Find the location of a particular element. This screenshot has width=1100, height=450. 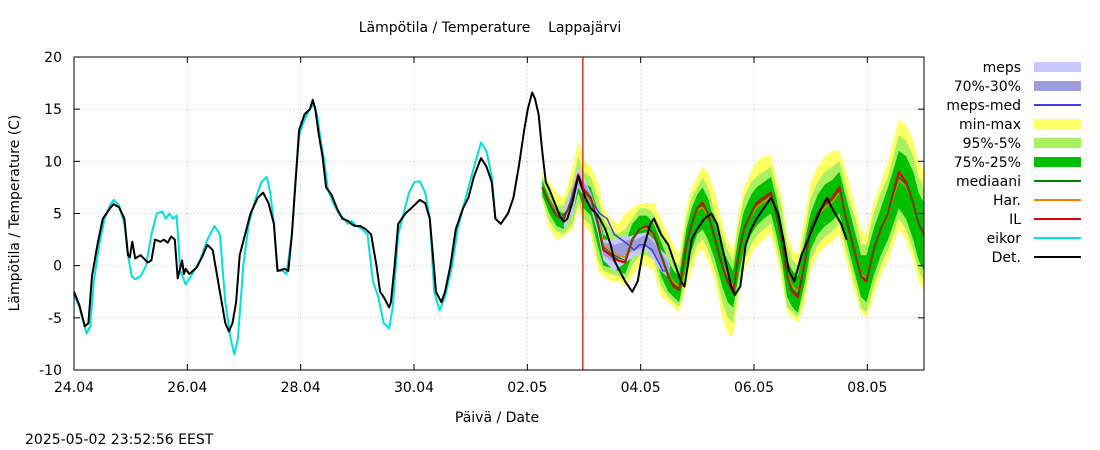

y-tick-label: 5 is located at coordinates (57, 215).